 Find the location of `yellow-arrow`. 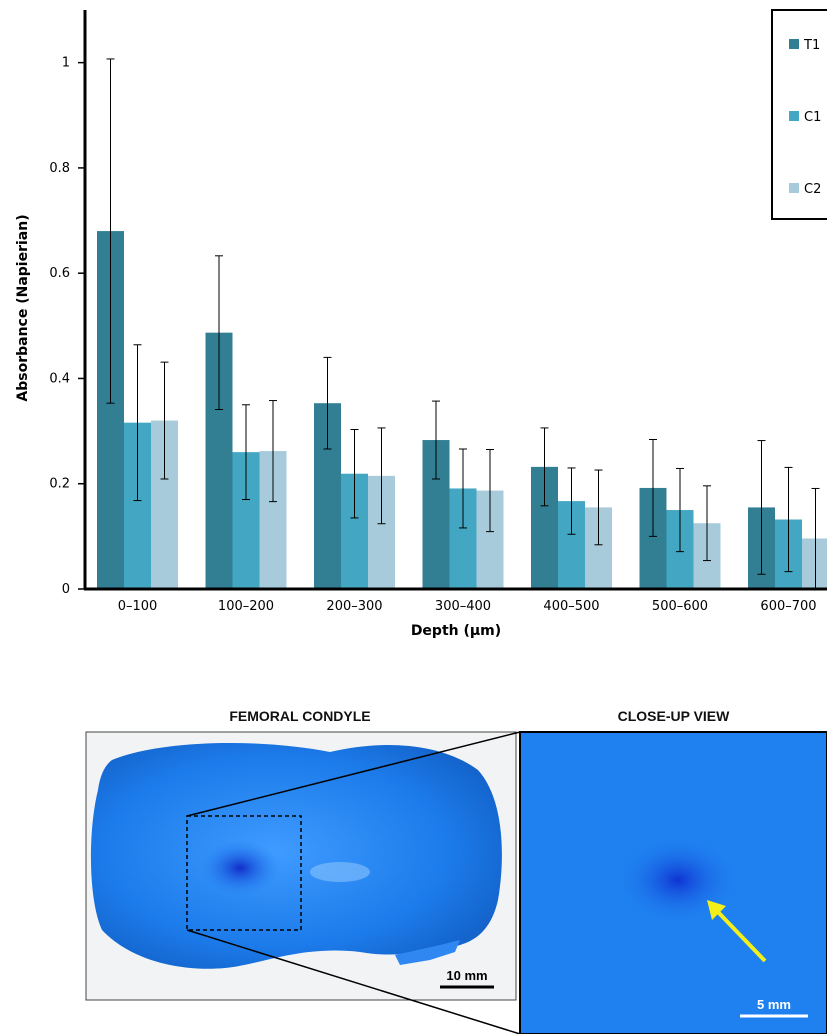

yellow-arrow is located at coordinates (737, 931).